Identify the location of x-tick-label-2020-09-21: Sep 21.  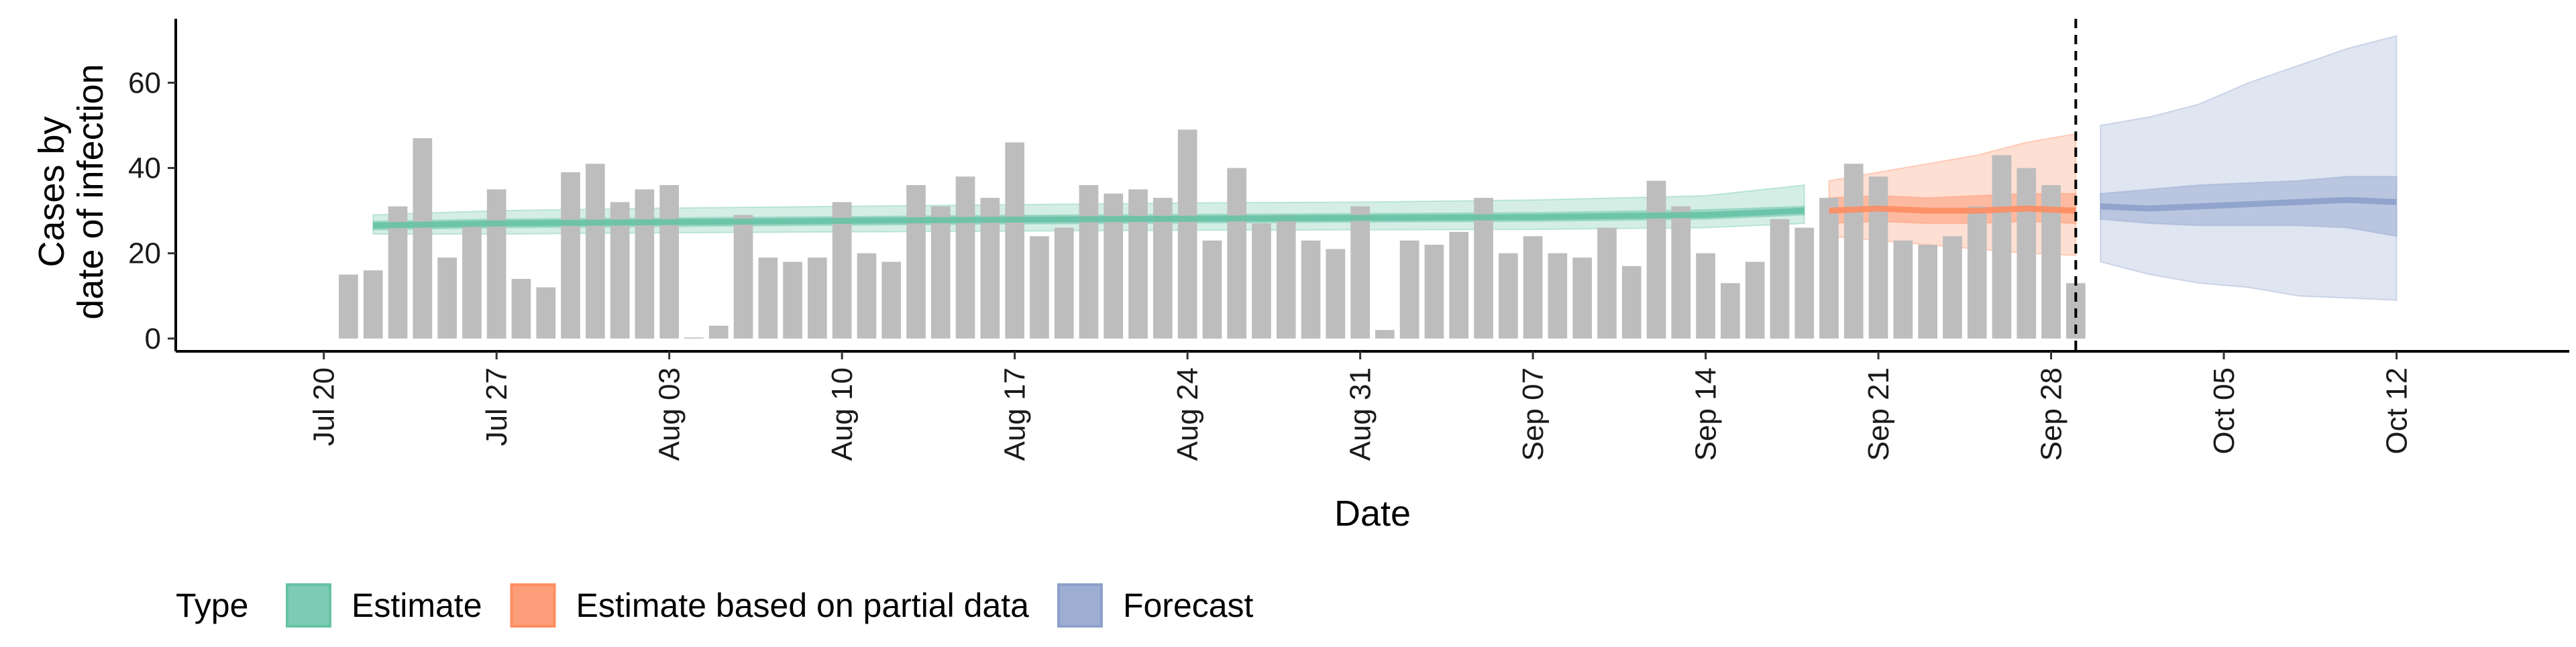
(1878, 414).